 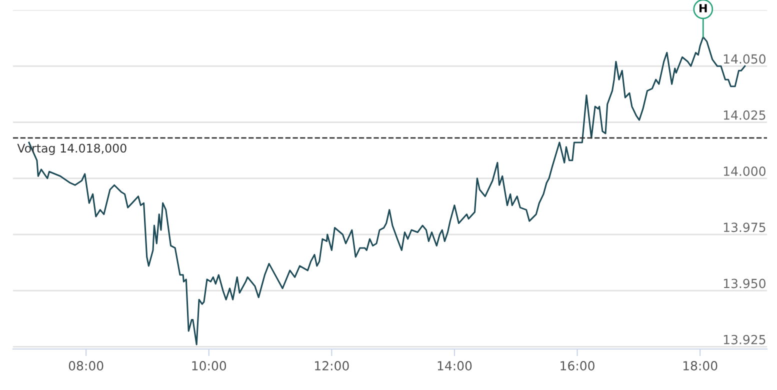 What do you see at coordinates (332, 365) in the screenshot?
I see `x-tick-label: 12:00` at bounding box center [332, 365].